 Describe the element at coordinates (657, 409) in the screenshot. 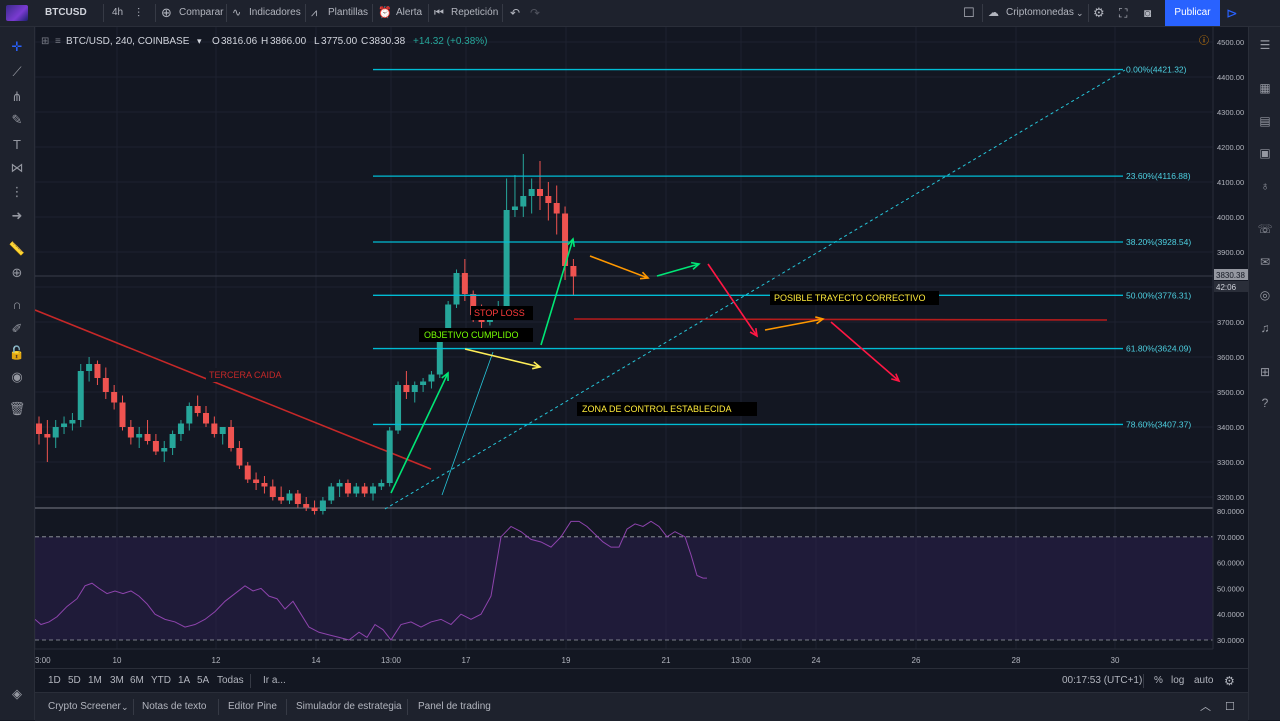

I see `annotation-zona: ZONA DE CONTROL ESTABLECIDA` at that location.